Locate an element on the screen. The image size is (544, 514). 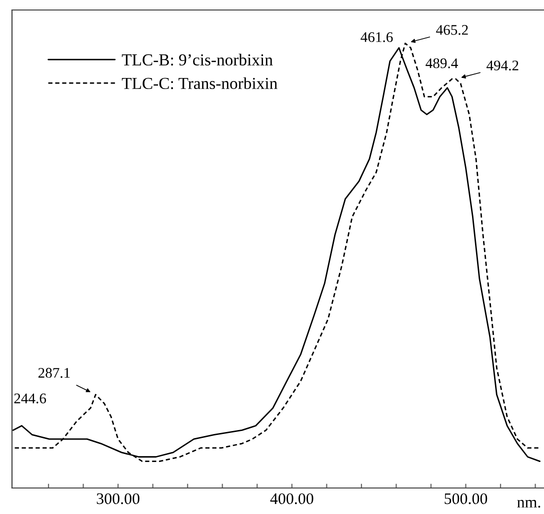
annotation: 287.1 is located at coordinates (54, 373).